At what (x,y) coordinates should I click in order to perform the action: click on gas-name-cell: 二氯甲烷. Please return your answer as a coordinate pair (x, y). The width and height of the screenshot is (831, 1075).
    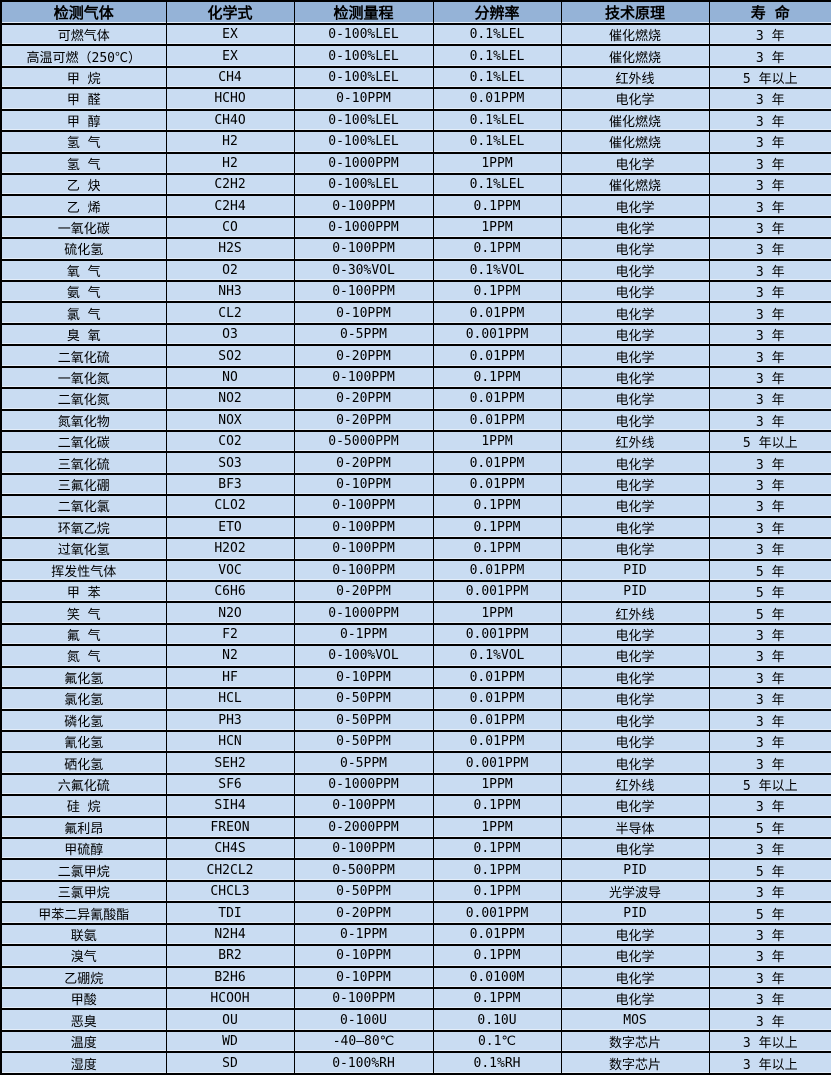
    Looking at the image, I should click on (83, 870).